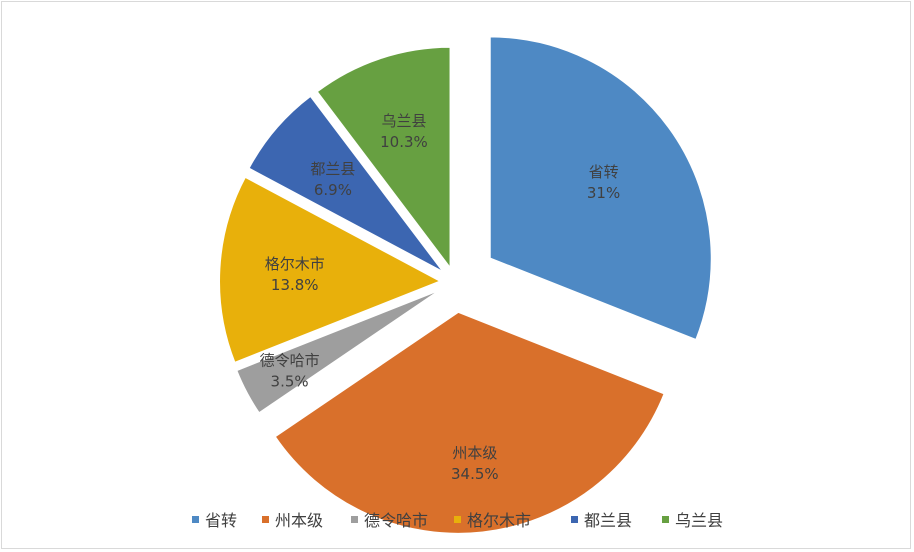 The height and width of the screenshot is (552, 914). Describe the element at coordinates (499, 520) in the screenshot. I see `legend-label: 格尔木市` at that location.